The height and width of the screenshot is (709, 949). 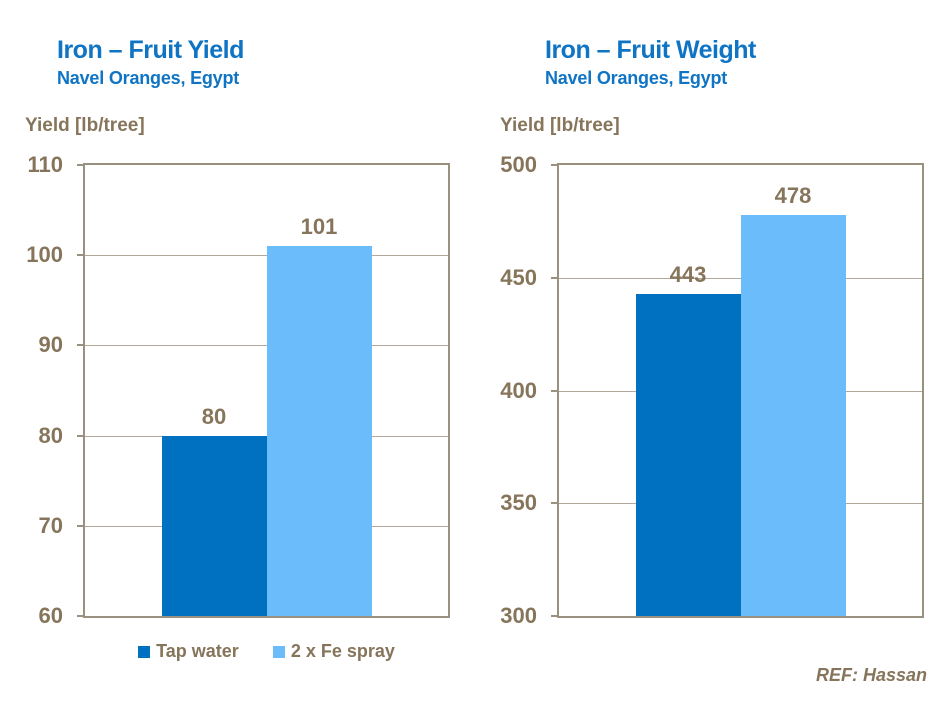 I want to click on legend-label-tap-water: Tap water, so click(x=197, y=651).